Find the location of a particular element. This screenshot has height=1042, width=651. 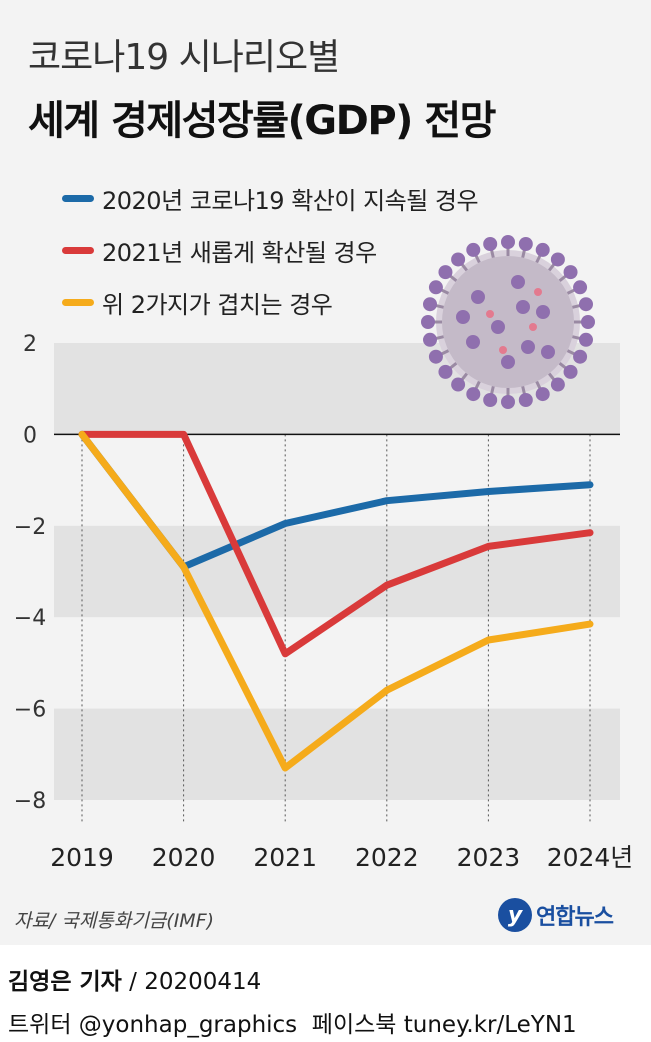

y-tick-label: −4 is located at coordinates (30, 618).